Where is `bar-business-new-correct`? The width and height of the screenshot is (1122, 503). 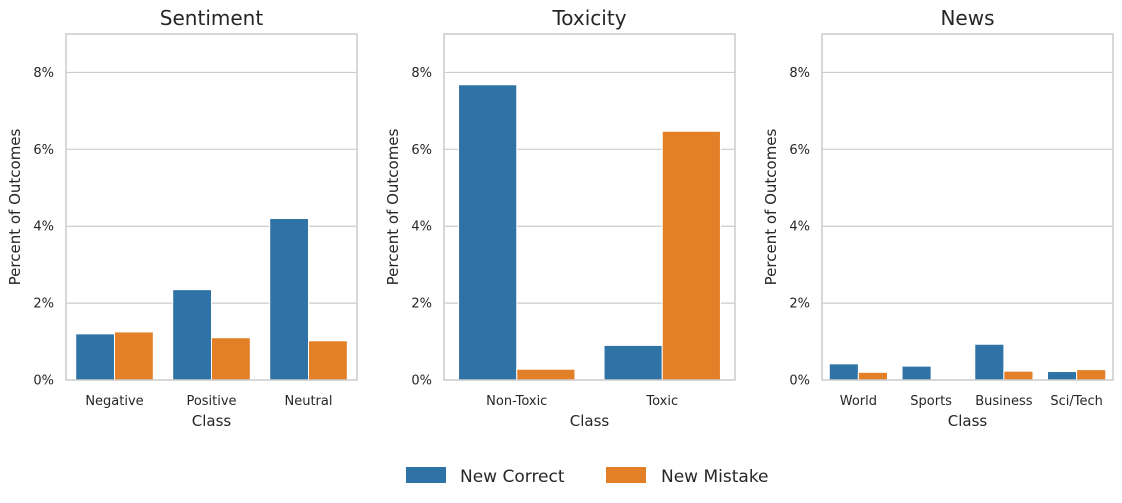 bar-business-new-correct is located at coordinates (989, 362).